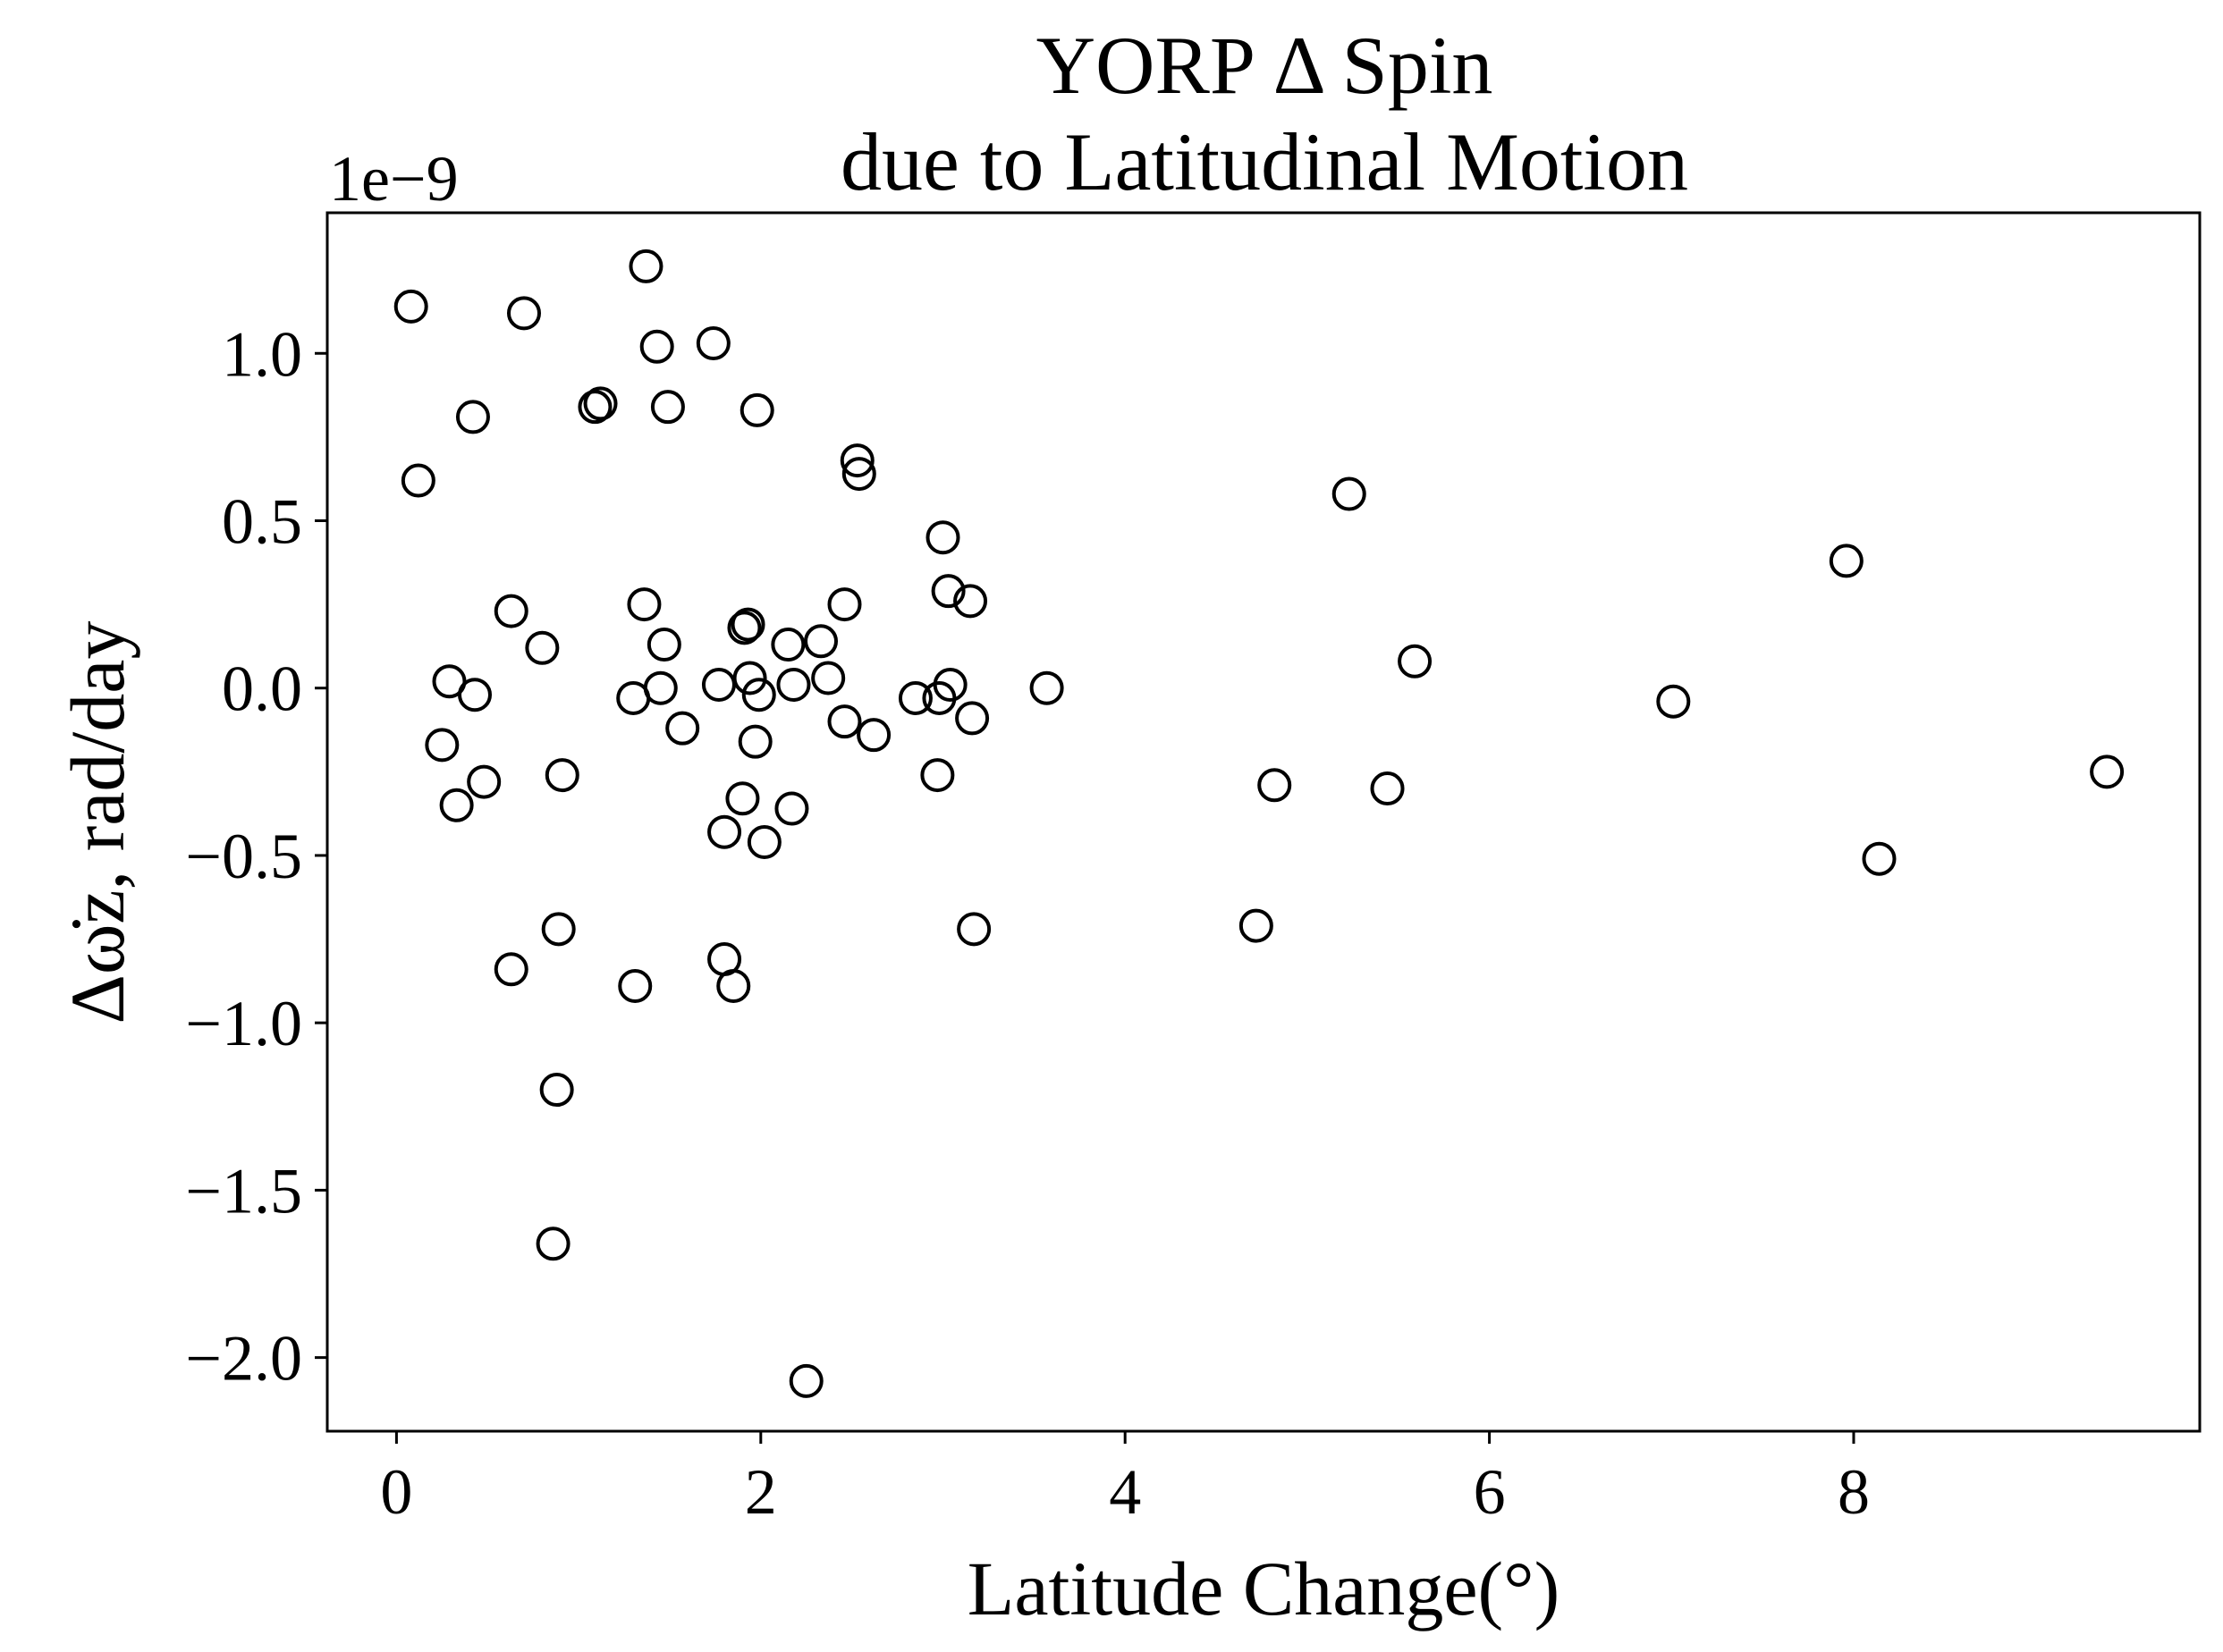 The image size is (2223, 1652). I want to click on y-tick-label: 1.0, so click(262, 354).